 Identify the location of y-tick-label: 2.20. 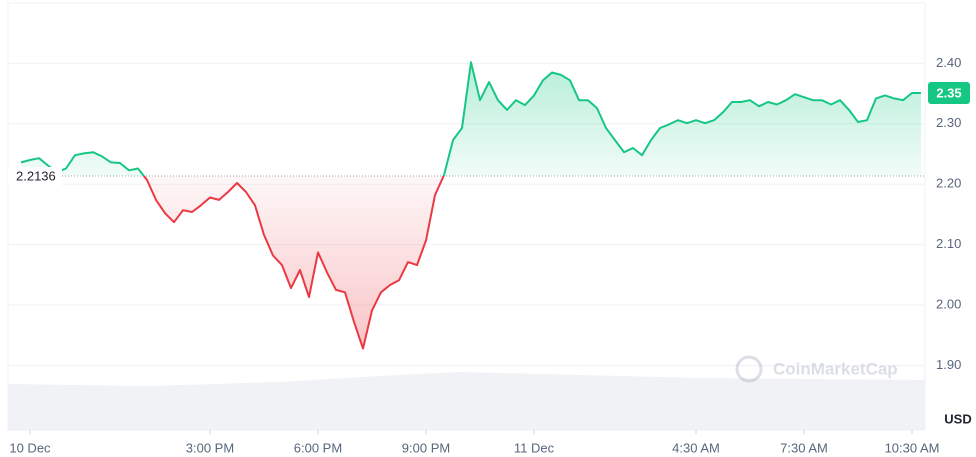
(948, 183).